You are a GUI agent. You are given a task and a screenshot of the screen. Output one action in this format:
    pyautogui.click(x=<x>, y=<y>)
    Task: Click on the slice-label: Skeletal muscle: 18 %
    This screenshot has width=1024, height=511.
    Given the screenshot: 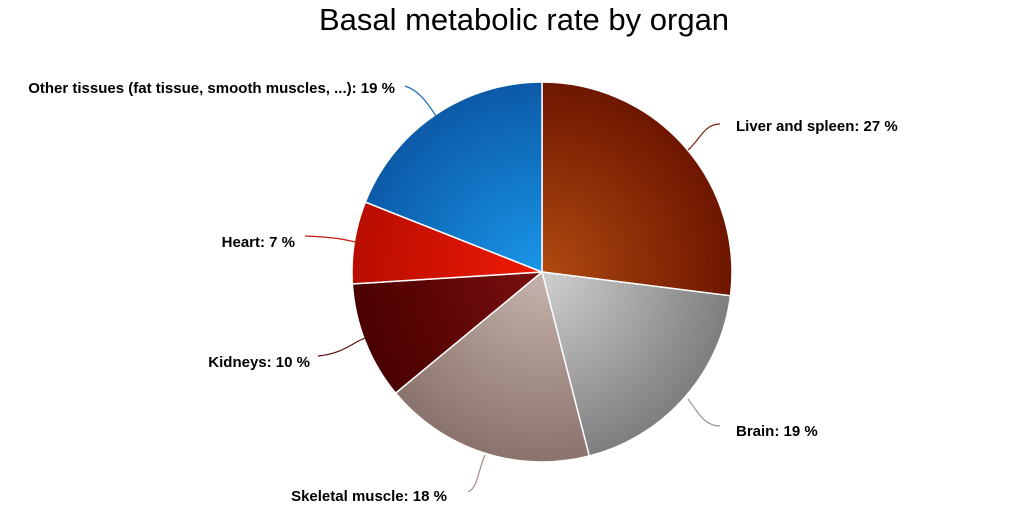 What is the action you would take?
    pyautogui.click(x=369, y=496)
    